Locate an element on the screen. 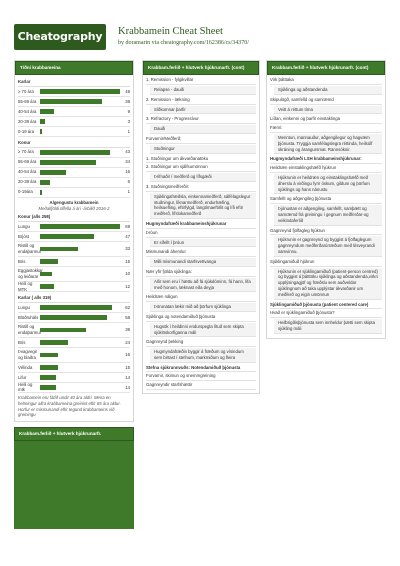 This screenshot has width=400, height=566. bar-label: Heili og MTK is located at coordinates (25, 286).